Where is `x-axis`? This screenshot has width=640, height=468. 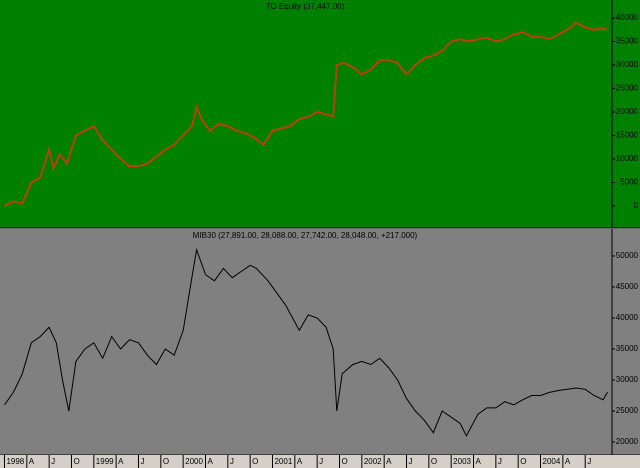 x-axis is located at coordinates (320, 461).